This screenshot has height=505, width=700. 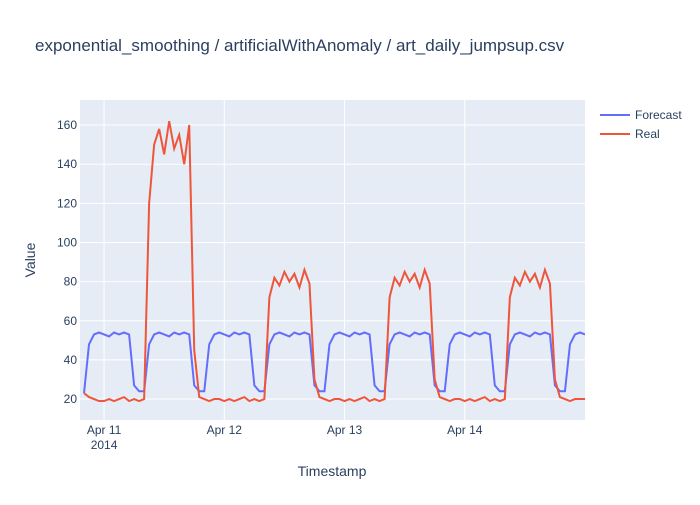 What do you see at coordinates (465, 430) in the screenshot?
I see `x-tick-label: Apr 14` at bounding box center [465, 430].